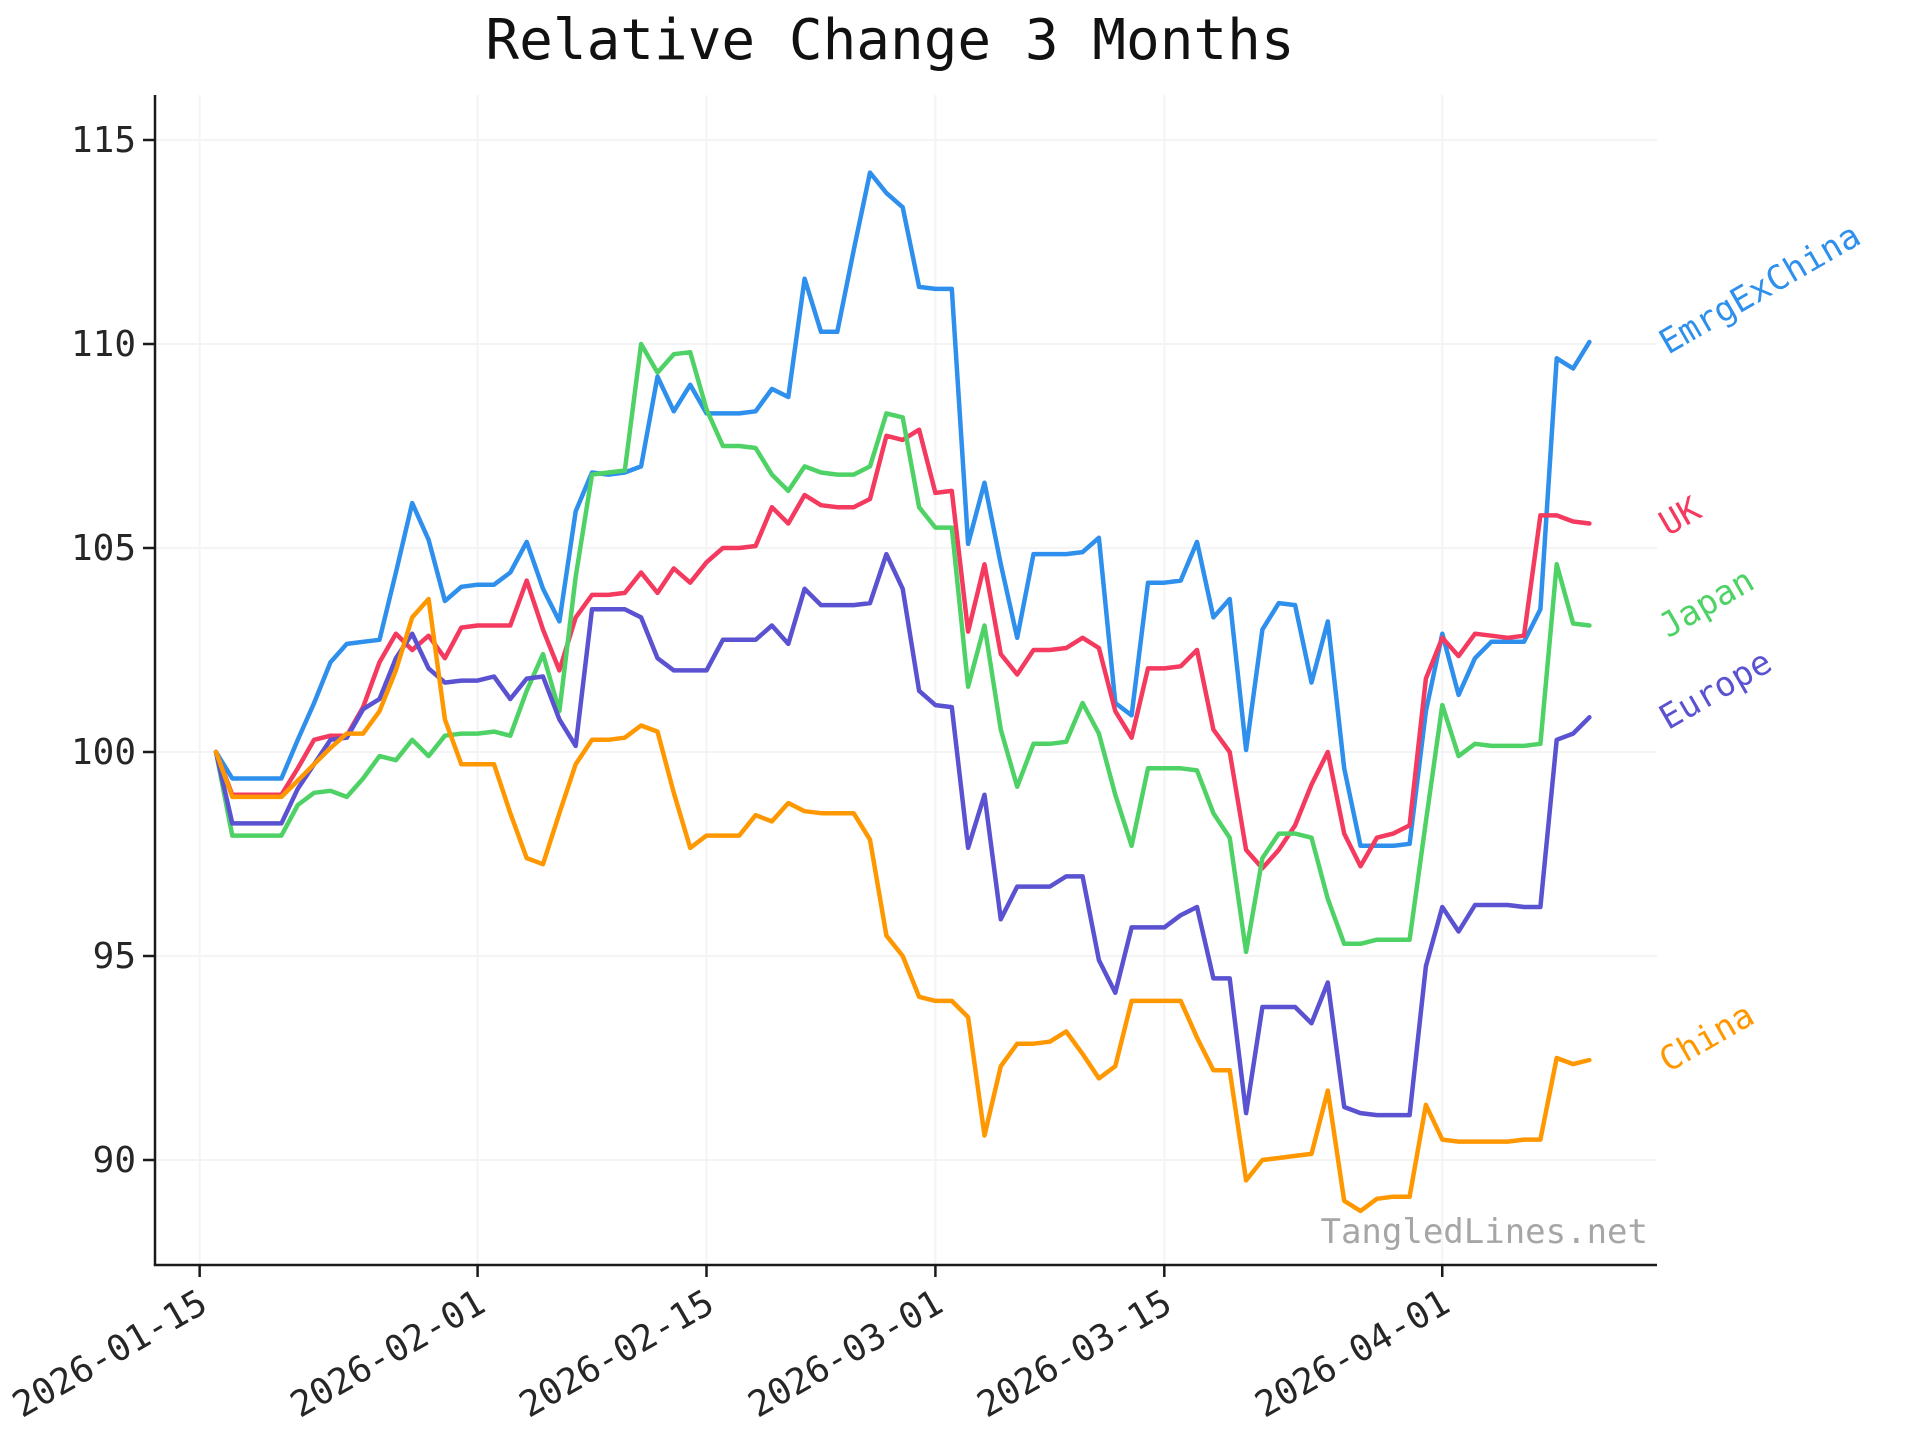 This screenshot has width=1920, height=1440. What do you see at coordinates (114, 1160) in the screenshot?
I see `y-tick-label-90: 90` at bounding box center [114, 1160].